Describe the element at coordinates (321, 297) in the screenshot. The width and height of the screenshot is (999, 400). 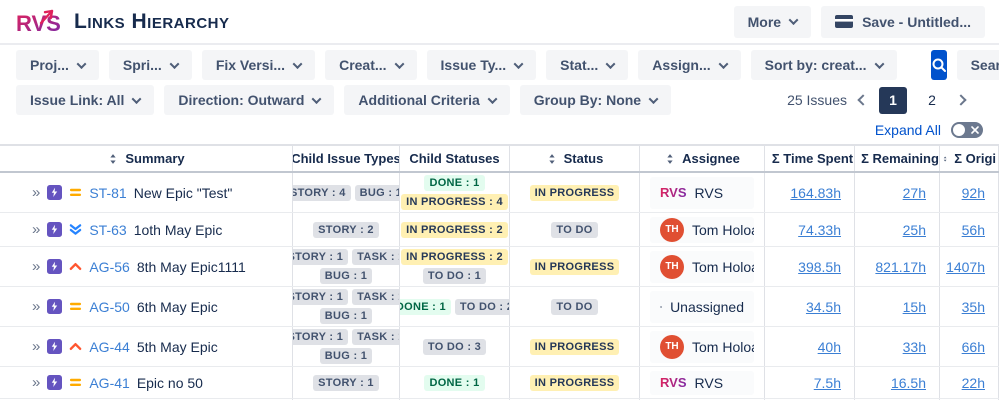
I see `issue-type-badge: STORY : 1` at that location.